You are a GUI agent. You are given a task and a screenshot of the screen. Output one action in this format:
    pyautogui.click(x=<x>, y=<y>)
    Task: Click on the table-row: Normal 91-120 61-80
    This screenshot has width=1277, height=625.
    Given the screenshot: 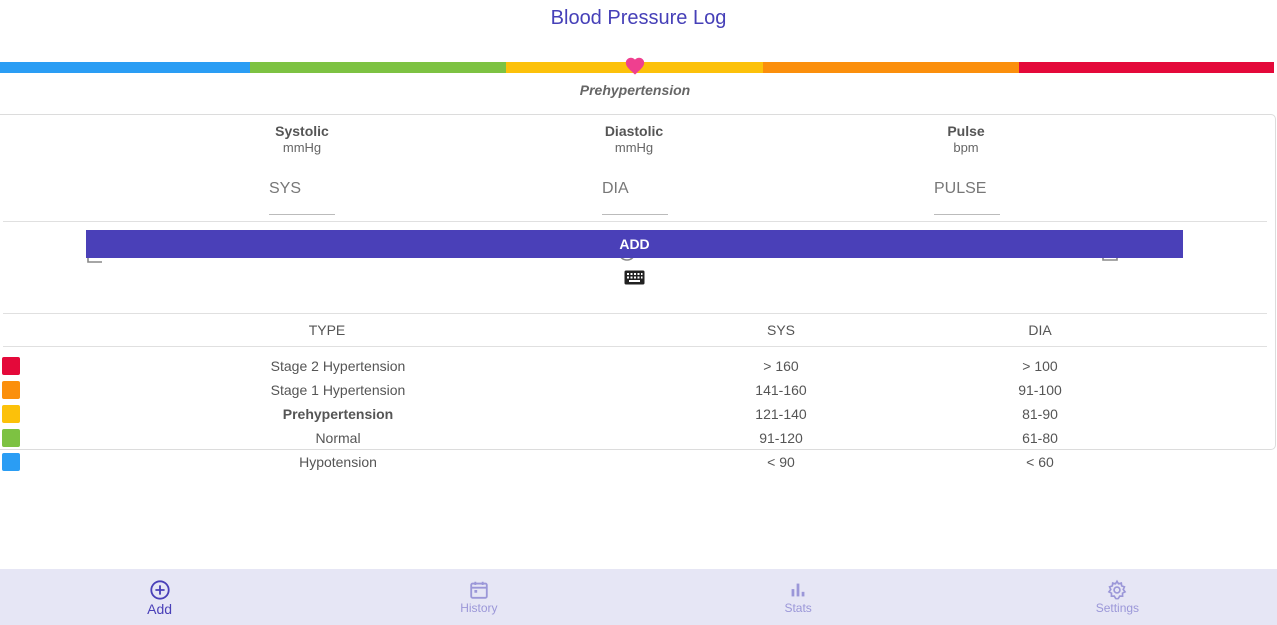 What is the action you would take?
    pyautogui.click(x=638, y=438)
    